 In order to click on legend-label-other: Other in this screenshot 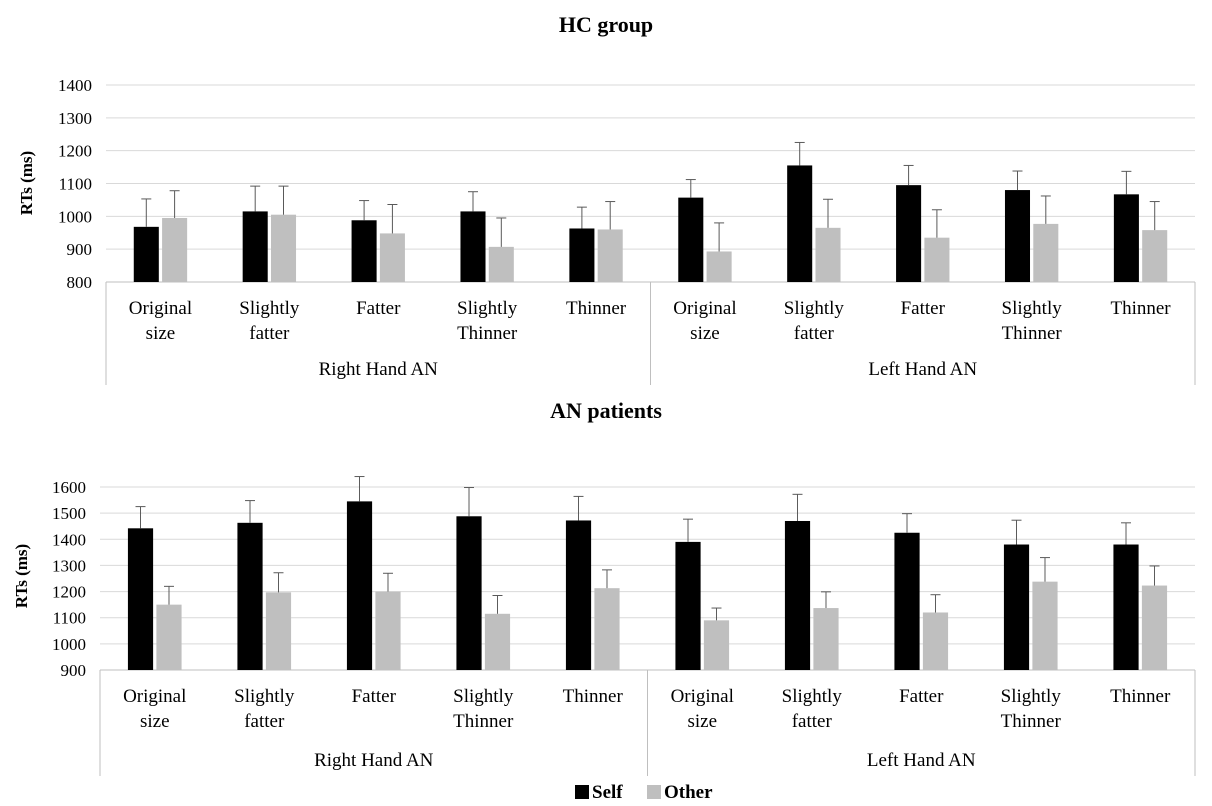, I will do `click(688, 792)`.